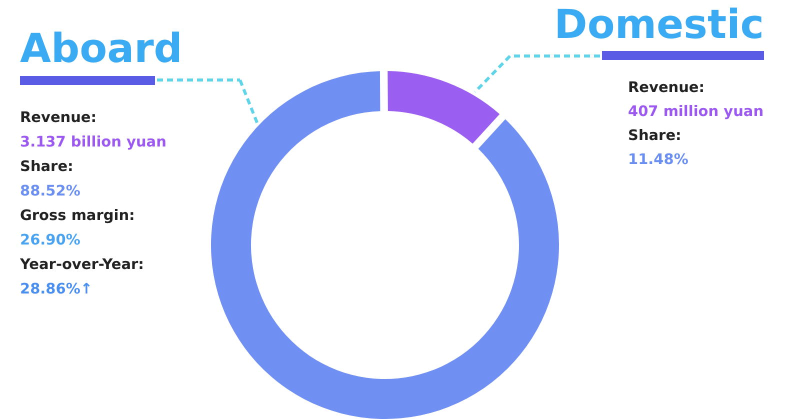  What do you see at coordinates (81, 265) in the screenshot?
I see `text: Year-over-Year:` at bounding box center [81, 265].